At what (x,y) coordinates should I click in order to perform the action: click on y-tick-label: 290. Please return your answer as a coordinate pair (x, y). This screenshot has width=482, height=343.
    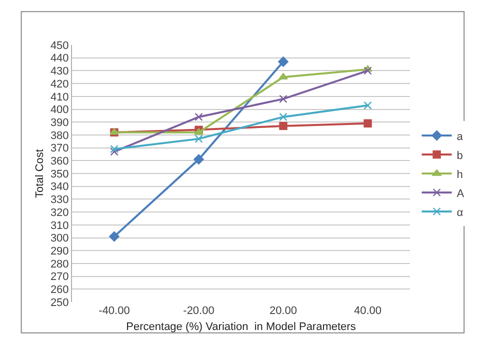
    Looking at the image, I should click on (59, 251).